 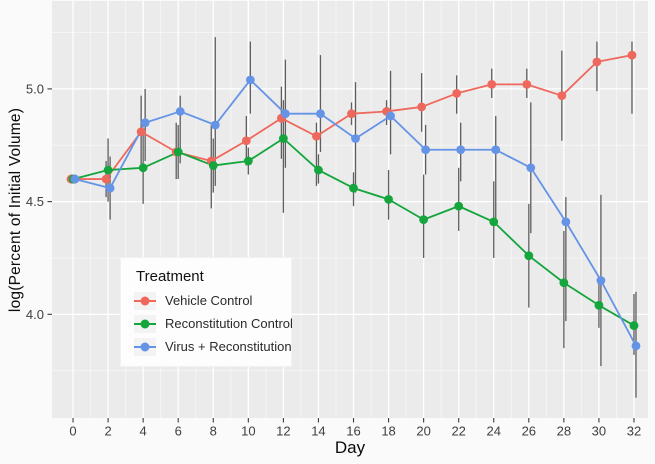 I want to click on virus-reconstitution-key-icon, so click(x=145, y=346).